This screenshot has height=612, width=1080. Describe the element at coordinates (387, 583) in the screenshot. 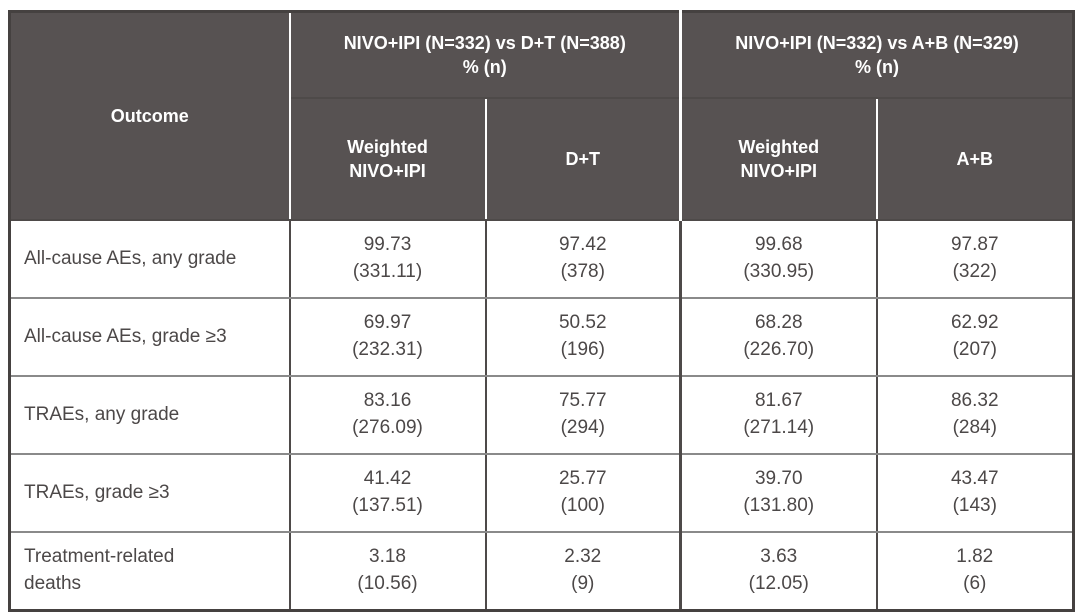

I see `n-value: (10.56)` at that location.